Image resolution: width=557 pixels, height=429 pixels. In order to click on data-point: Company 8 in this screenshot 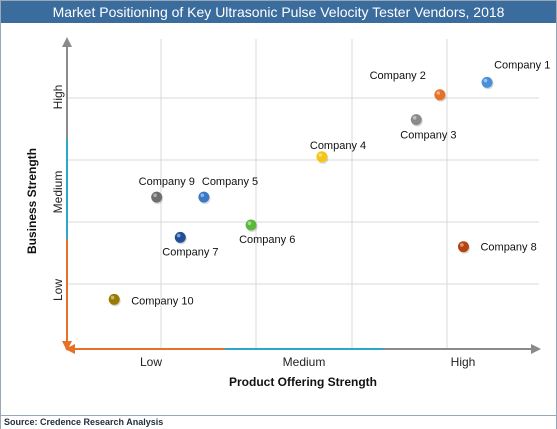, I will do `click(497, 247)`.